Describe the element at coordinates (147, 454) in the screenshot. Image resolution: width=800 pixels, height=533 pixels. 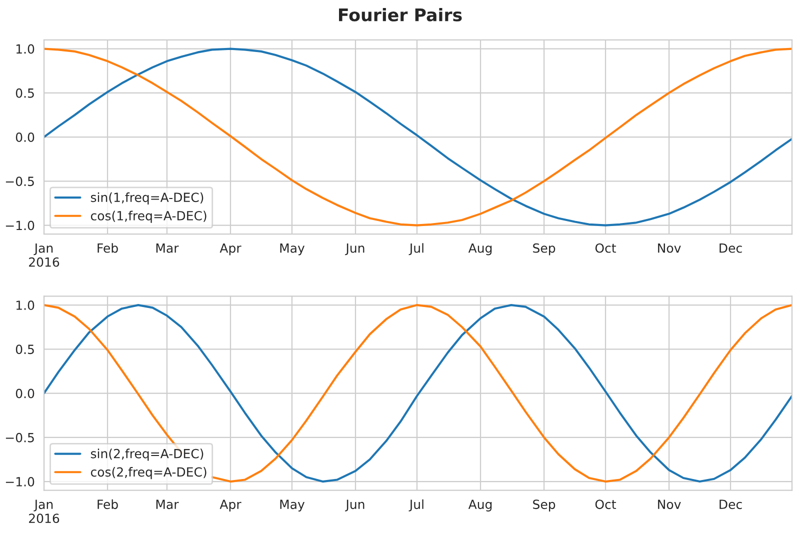
I see `legend-label: sin(2,freq=A-DEC)` at that location.